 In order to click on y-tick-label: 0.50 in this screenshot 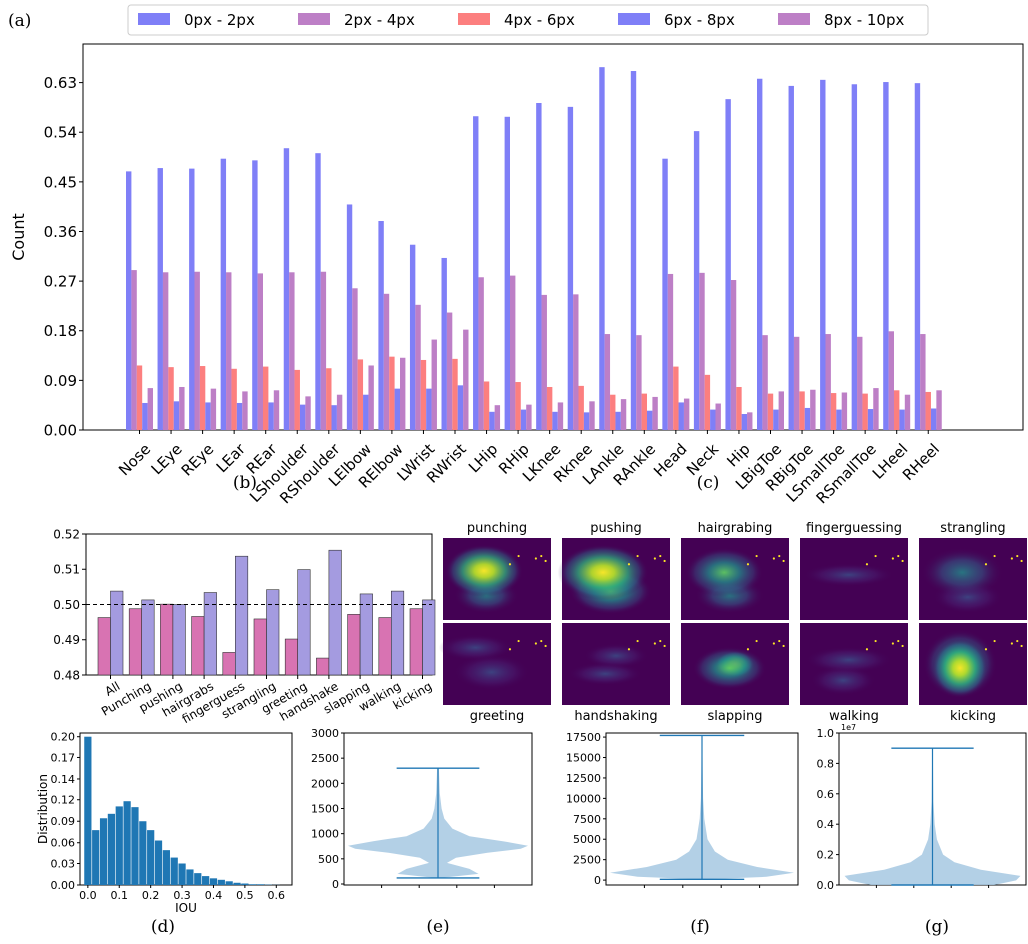, I will do `click(66, 605)`.